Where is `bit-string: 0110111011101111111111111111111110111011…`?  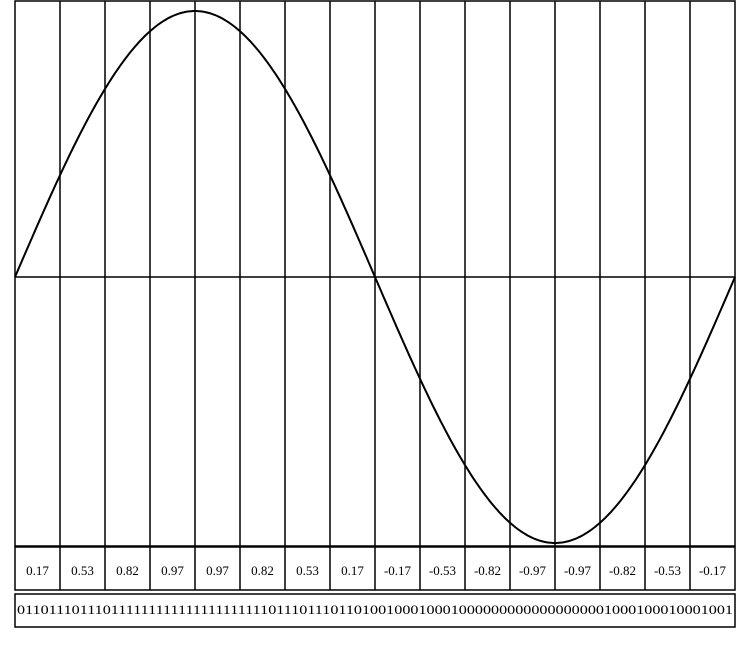
bit-string: 0110111011101111111111111111111110111011… is located at coordinates (375, 609).